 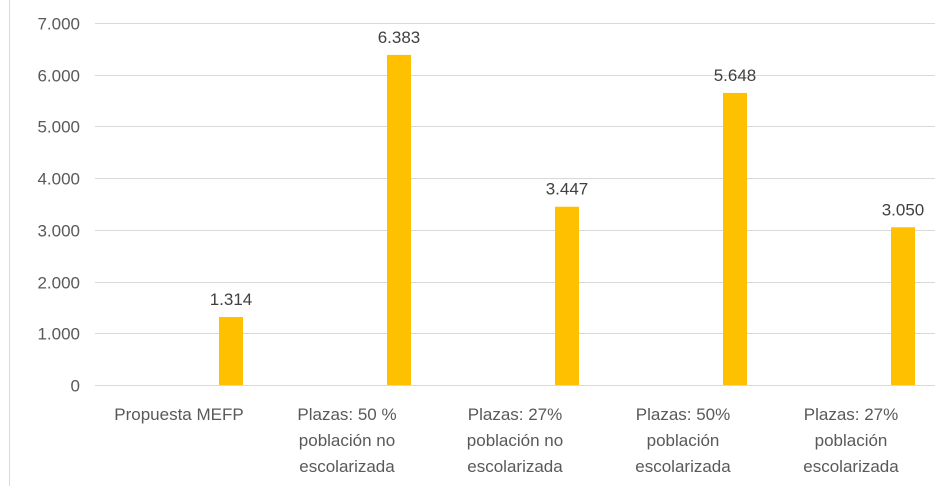 I want to click on y-tick-label: 4.000, so click(x=58, y=179).